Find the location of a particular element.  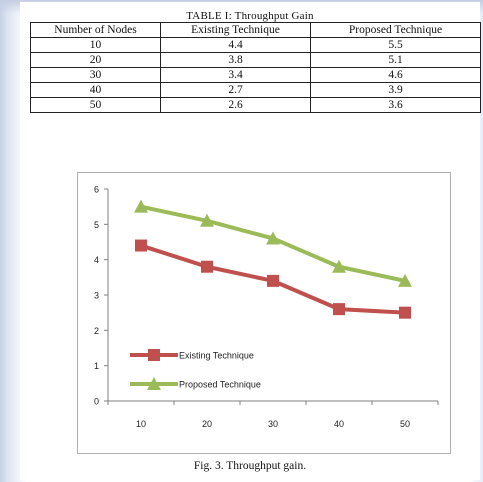

table-cell: 3.6 is located at coordinates (395, 105).